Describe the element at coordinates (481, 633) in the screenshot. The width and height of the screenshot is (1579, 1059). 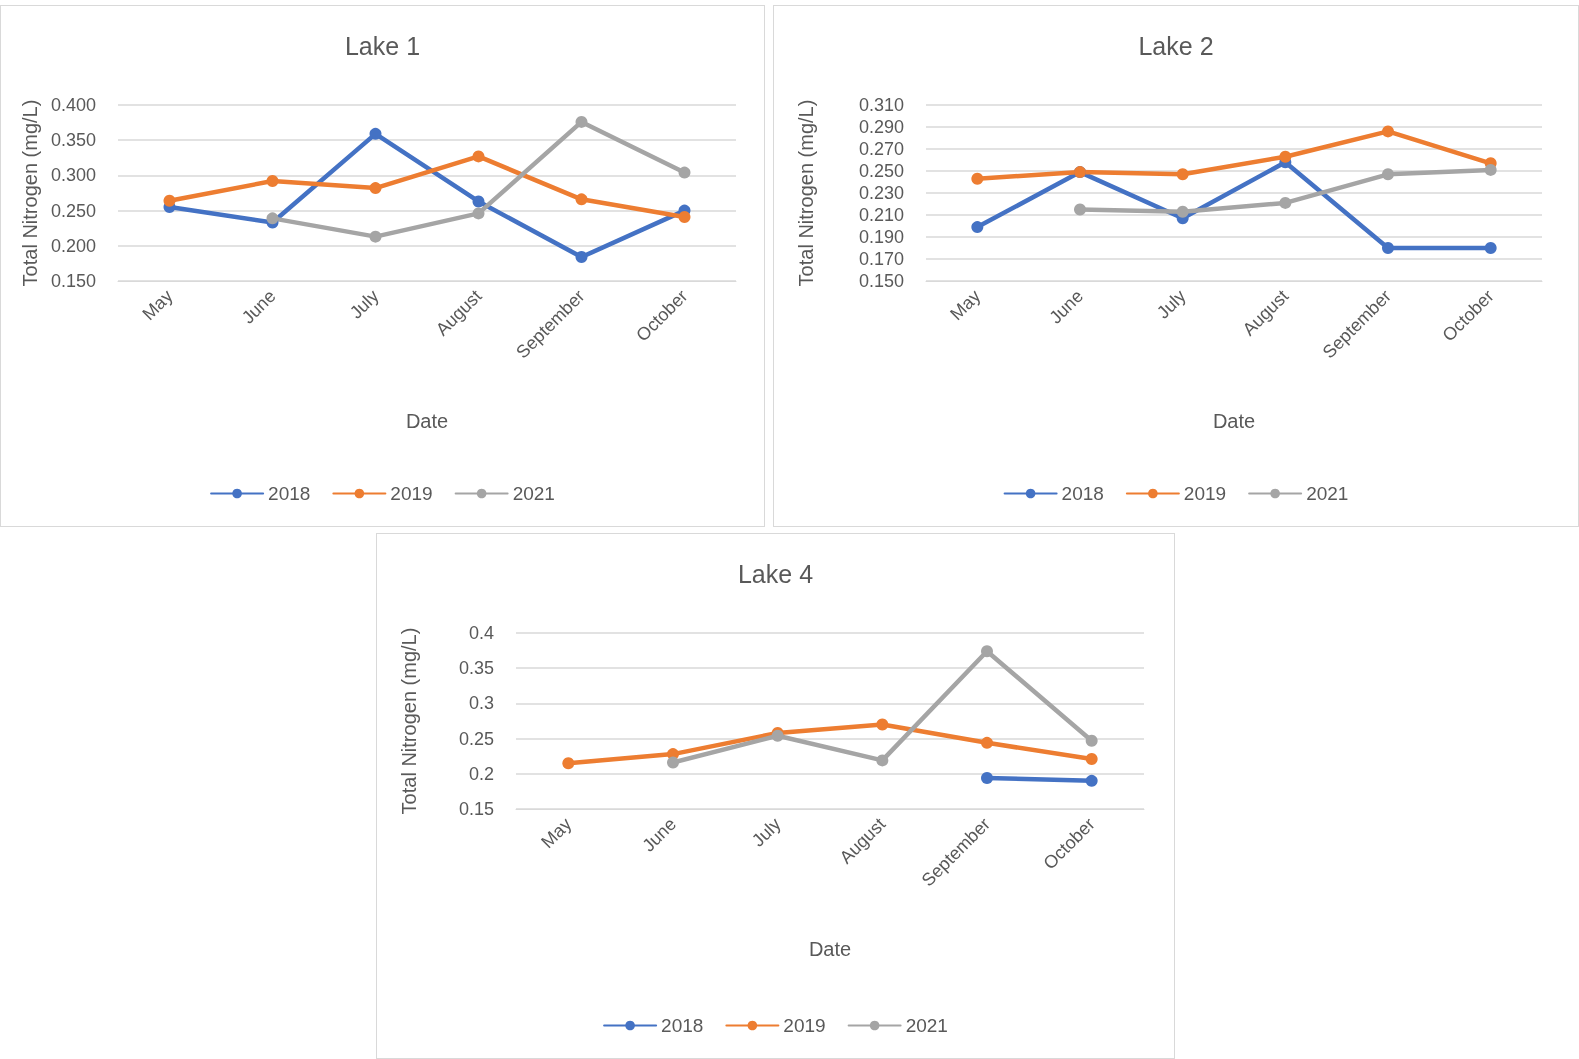
I see `y-tick-label: 0.4` at that location.